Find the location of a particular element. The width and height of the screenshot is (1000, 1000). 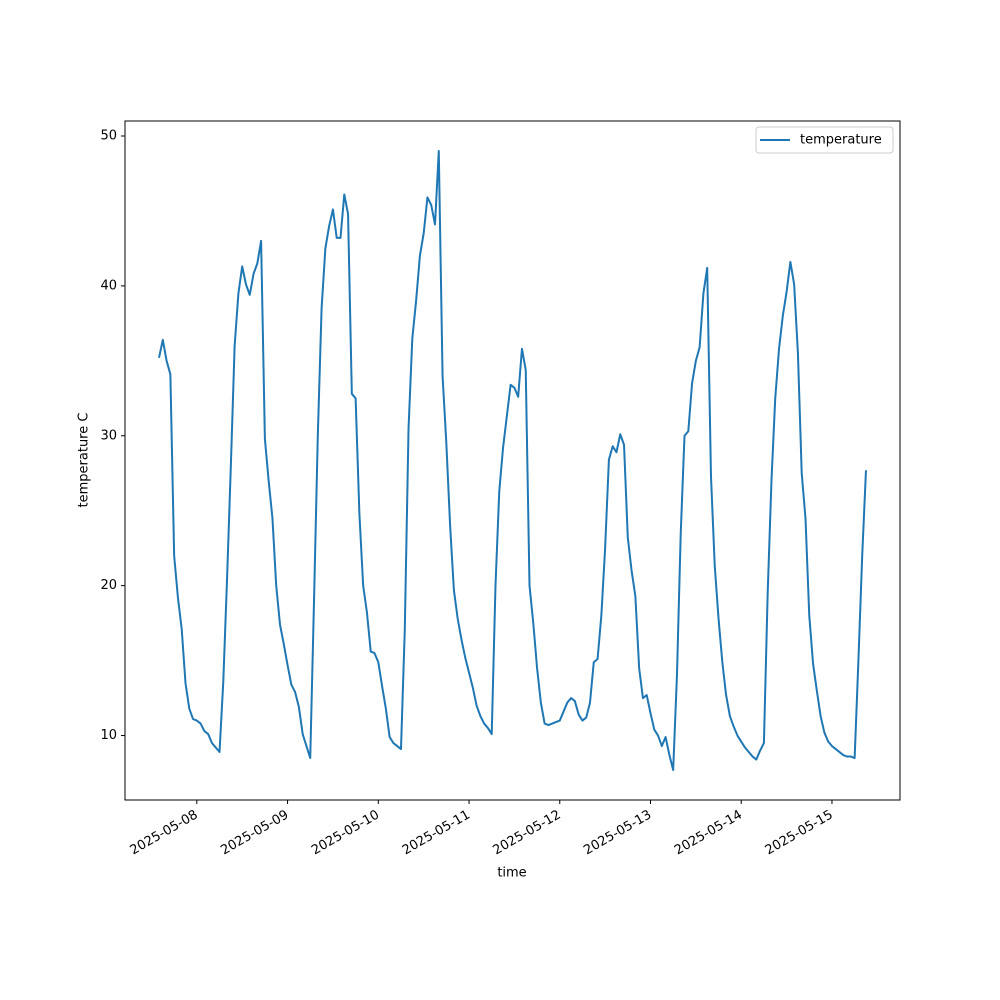

legend-label: temperature is located at coordinates (841, 140).